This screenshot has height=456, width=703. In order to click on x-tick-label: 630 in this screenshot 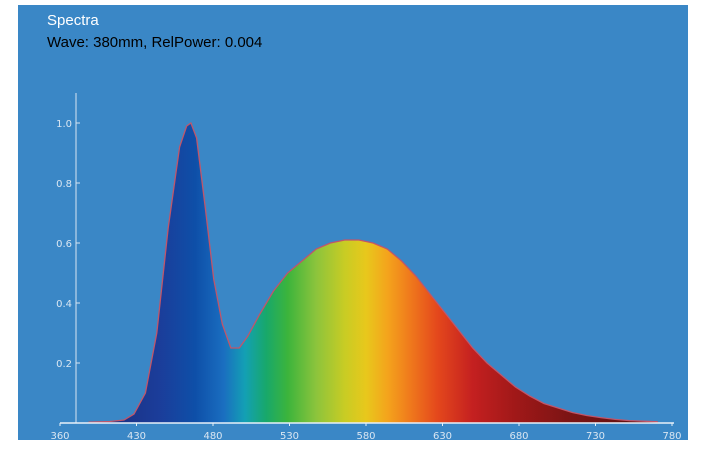, I will do `click(442, 435)`.